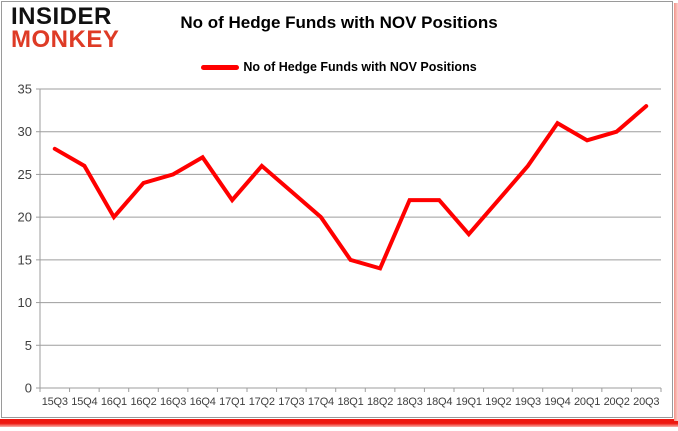 This screenshot has width=678, height=431. Describe the element at coordinates (469, 402) in the screenshot. I see `svg-text: 19Q1` at that location.